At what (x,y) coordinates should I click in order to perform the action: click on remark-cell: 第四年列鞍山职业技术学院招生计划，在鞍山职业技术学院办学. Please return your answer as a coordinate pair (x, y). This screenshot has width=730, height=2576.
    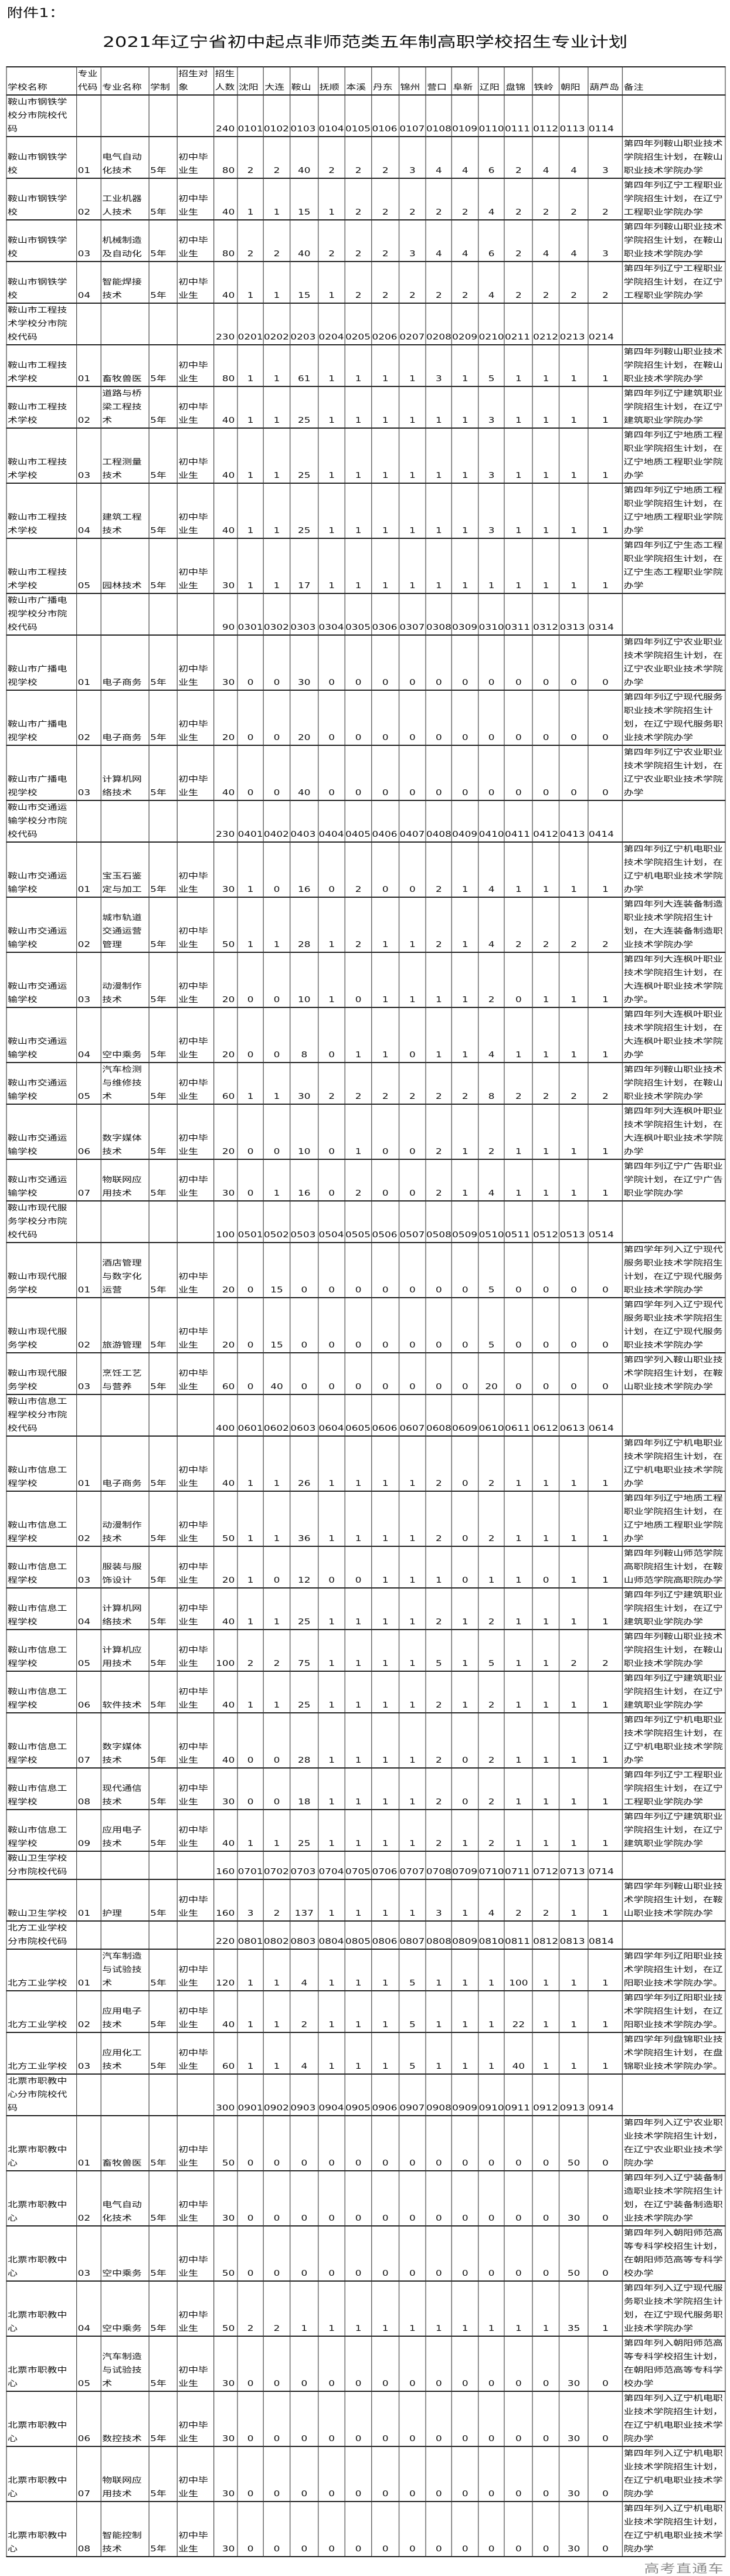
    Looking at the image, I should click on (674, 365).